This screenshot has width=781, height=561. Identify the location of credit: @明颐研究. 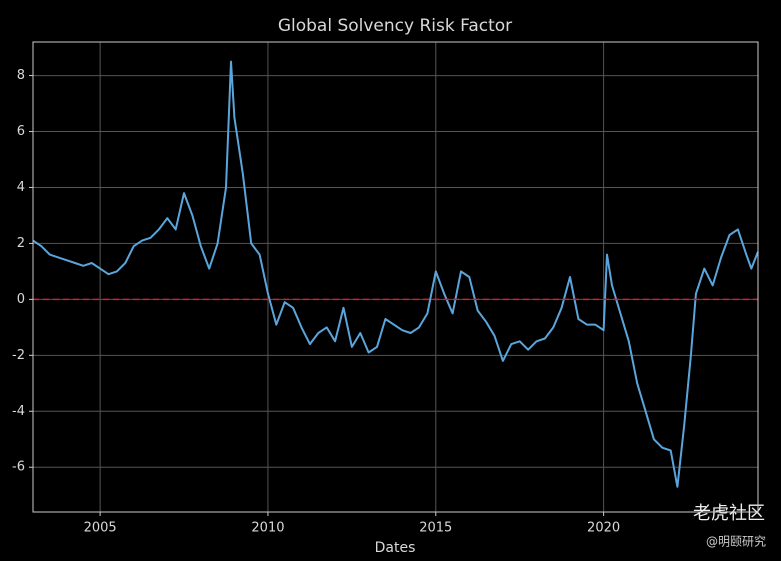
(736, 541).